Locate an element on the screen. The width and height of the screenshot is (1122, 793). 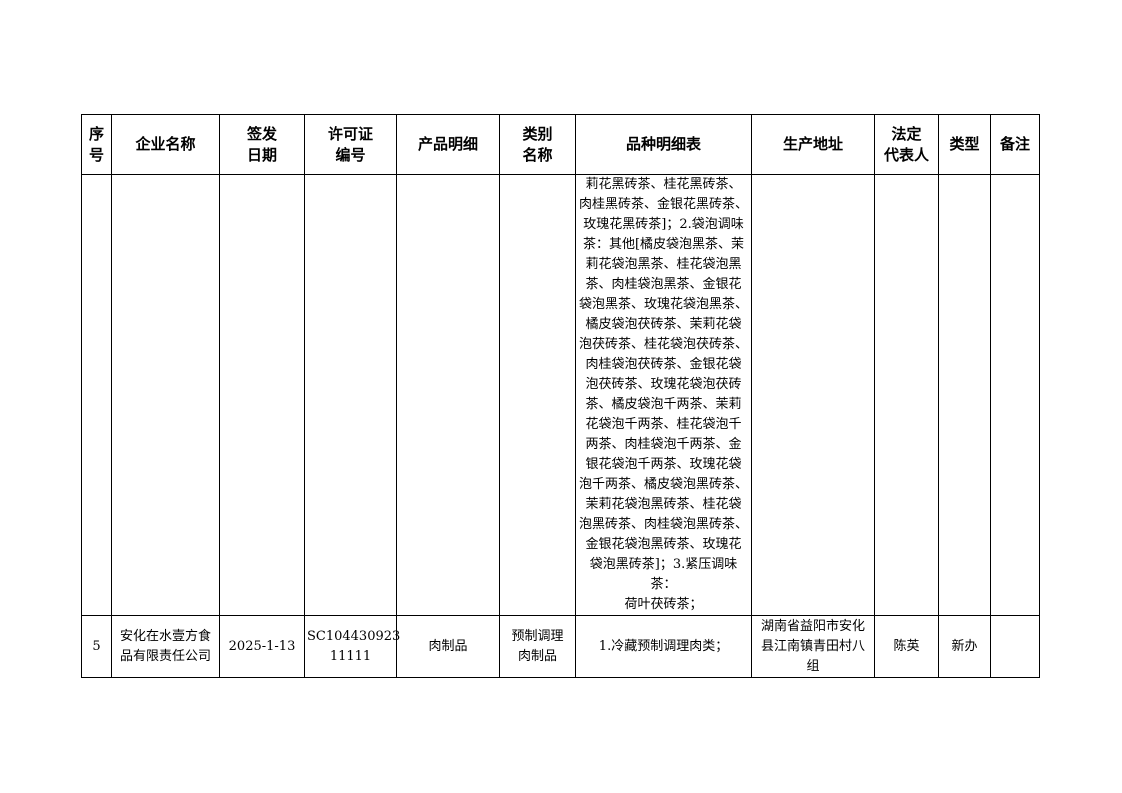
header-company: 企业名称 is located at coordinates (165, 144).